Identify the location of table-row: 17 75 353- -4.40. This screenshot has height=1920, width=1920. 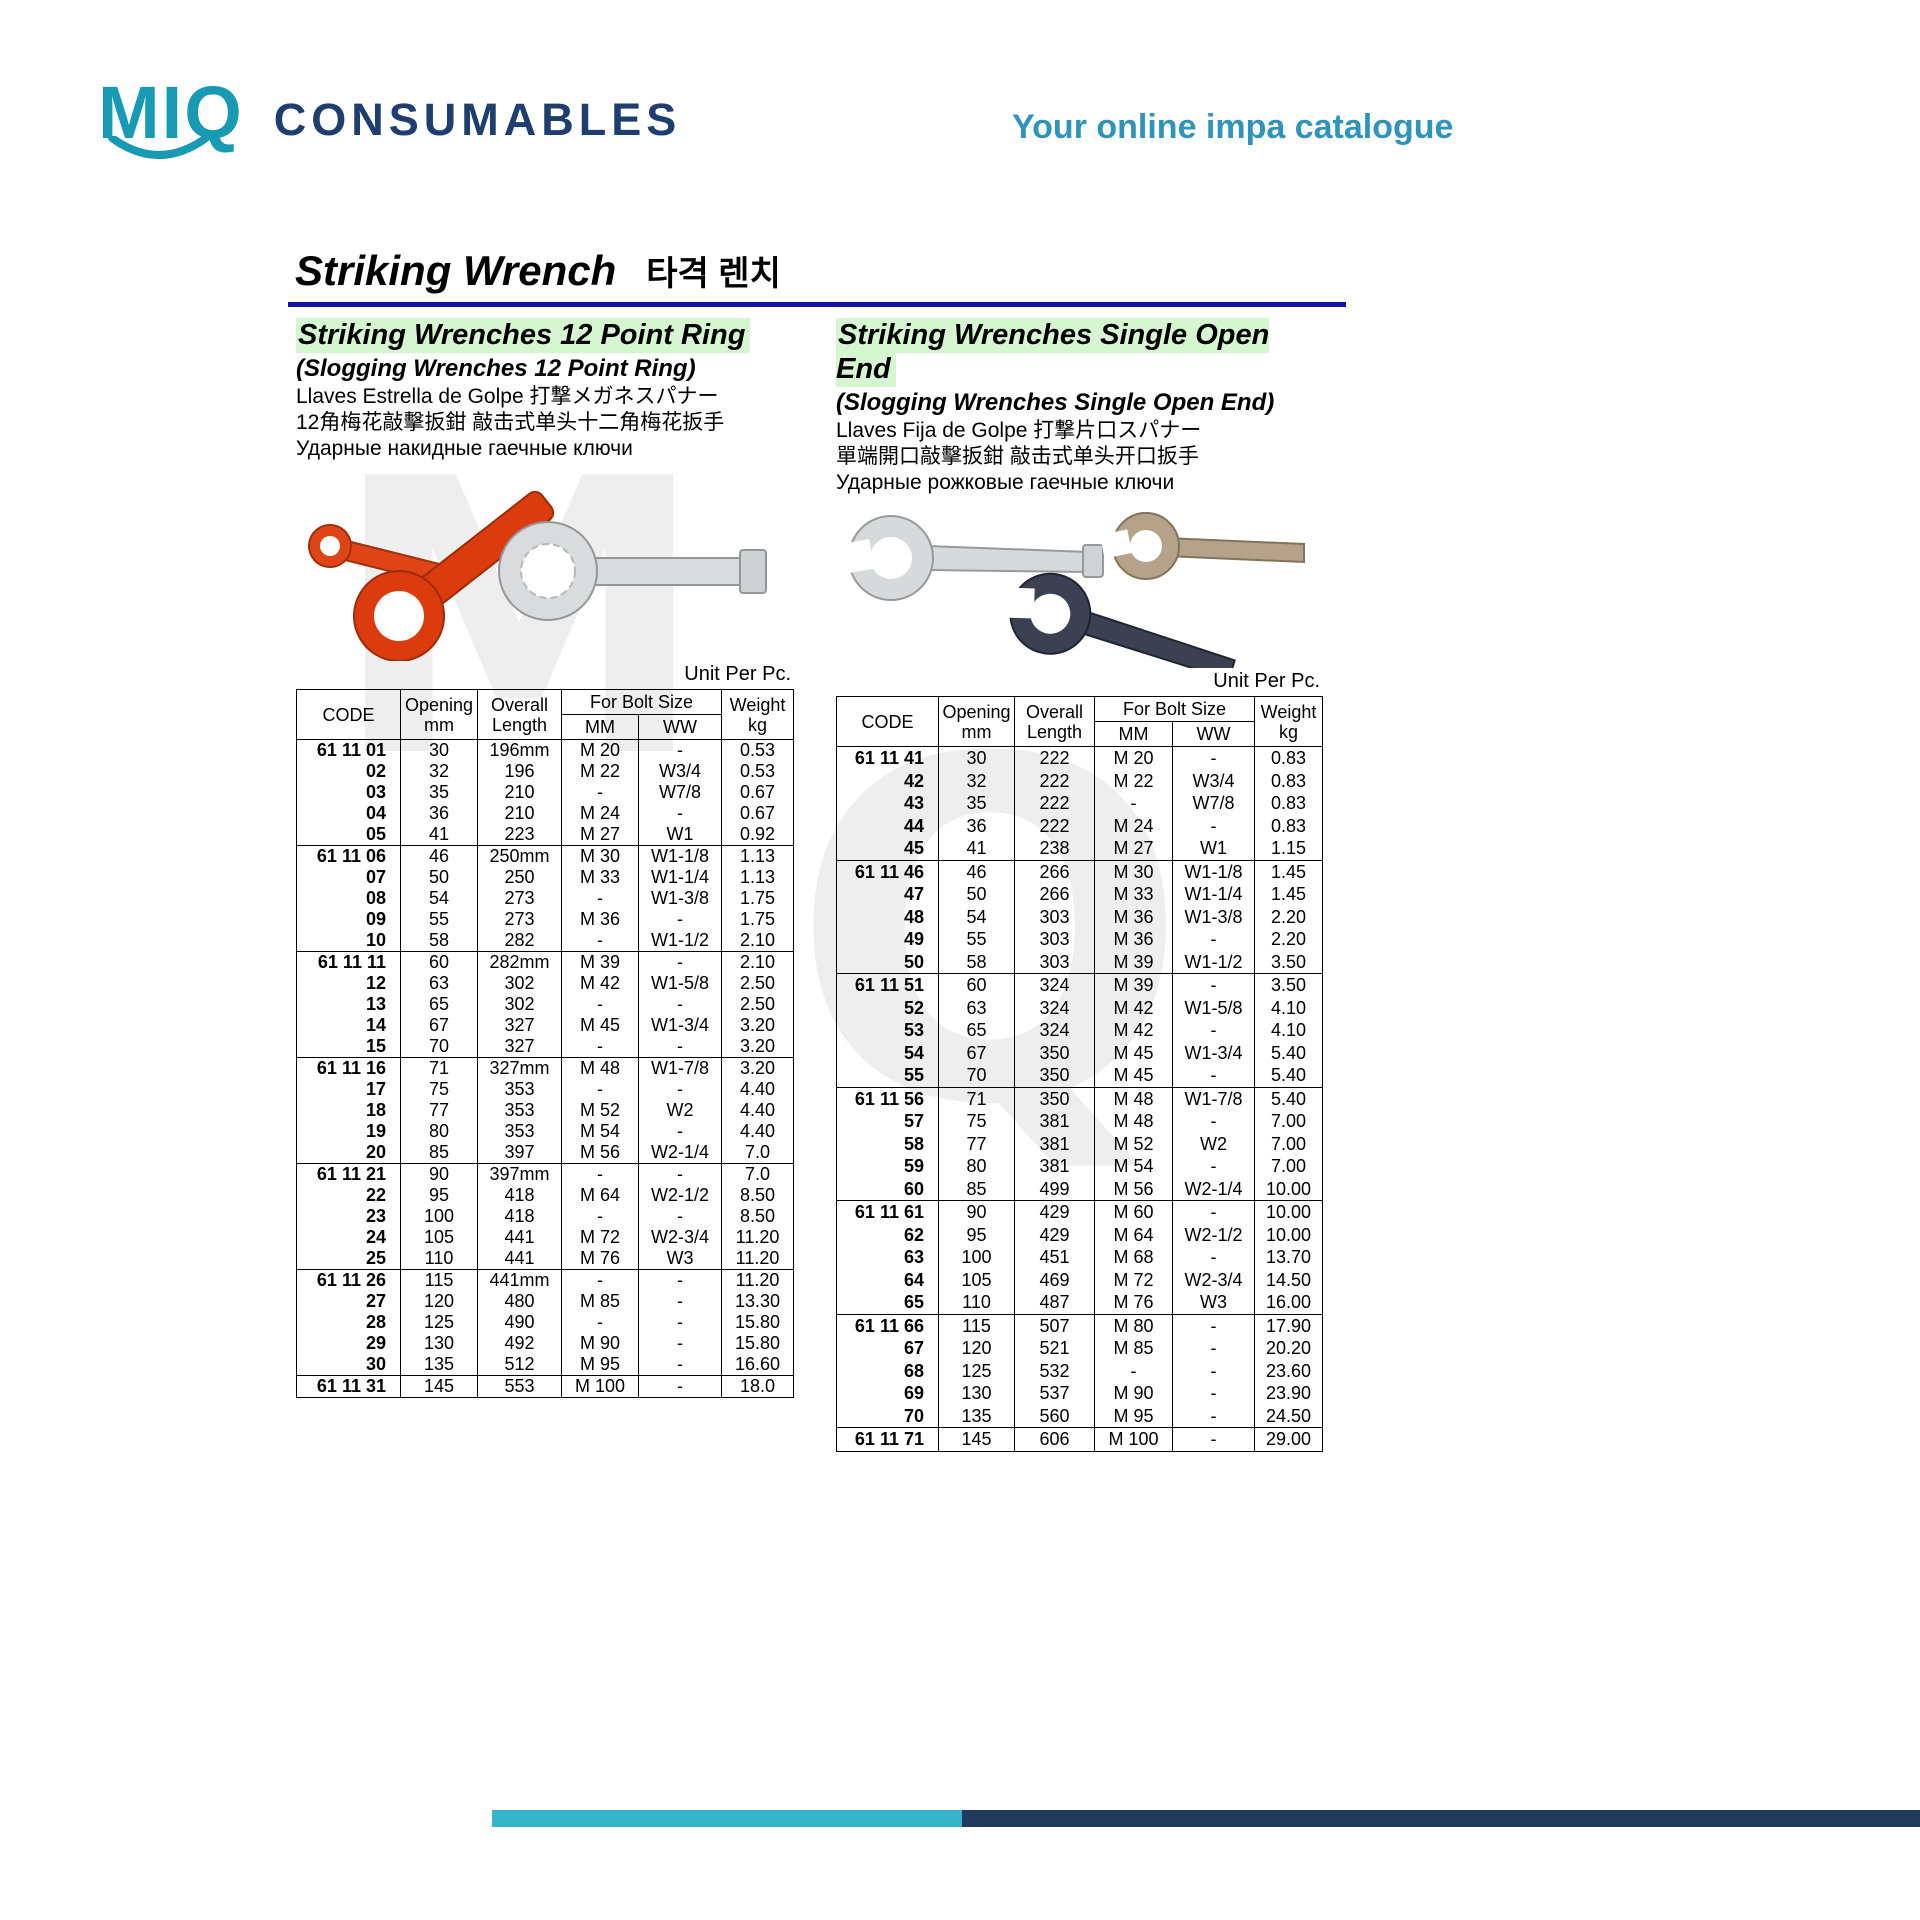
(545, 1089).